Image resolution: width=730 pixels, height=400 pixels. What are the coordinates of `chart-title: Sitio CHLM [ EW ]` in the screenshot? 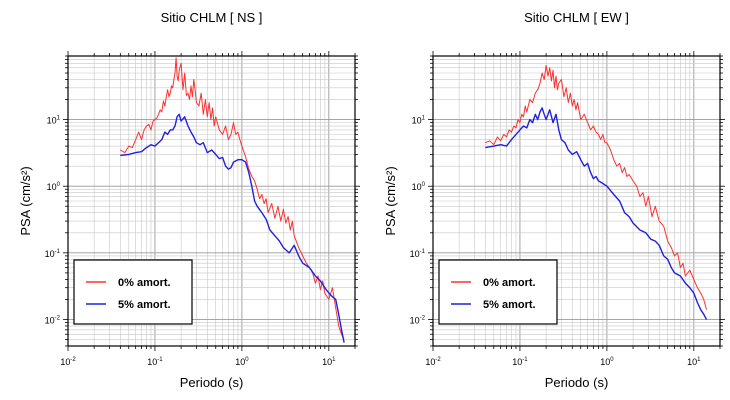 It's located at (576, 17).